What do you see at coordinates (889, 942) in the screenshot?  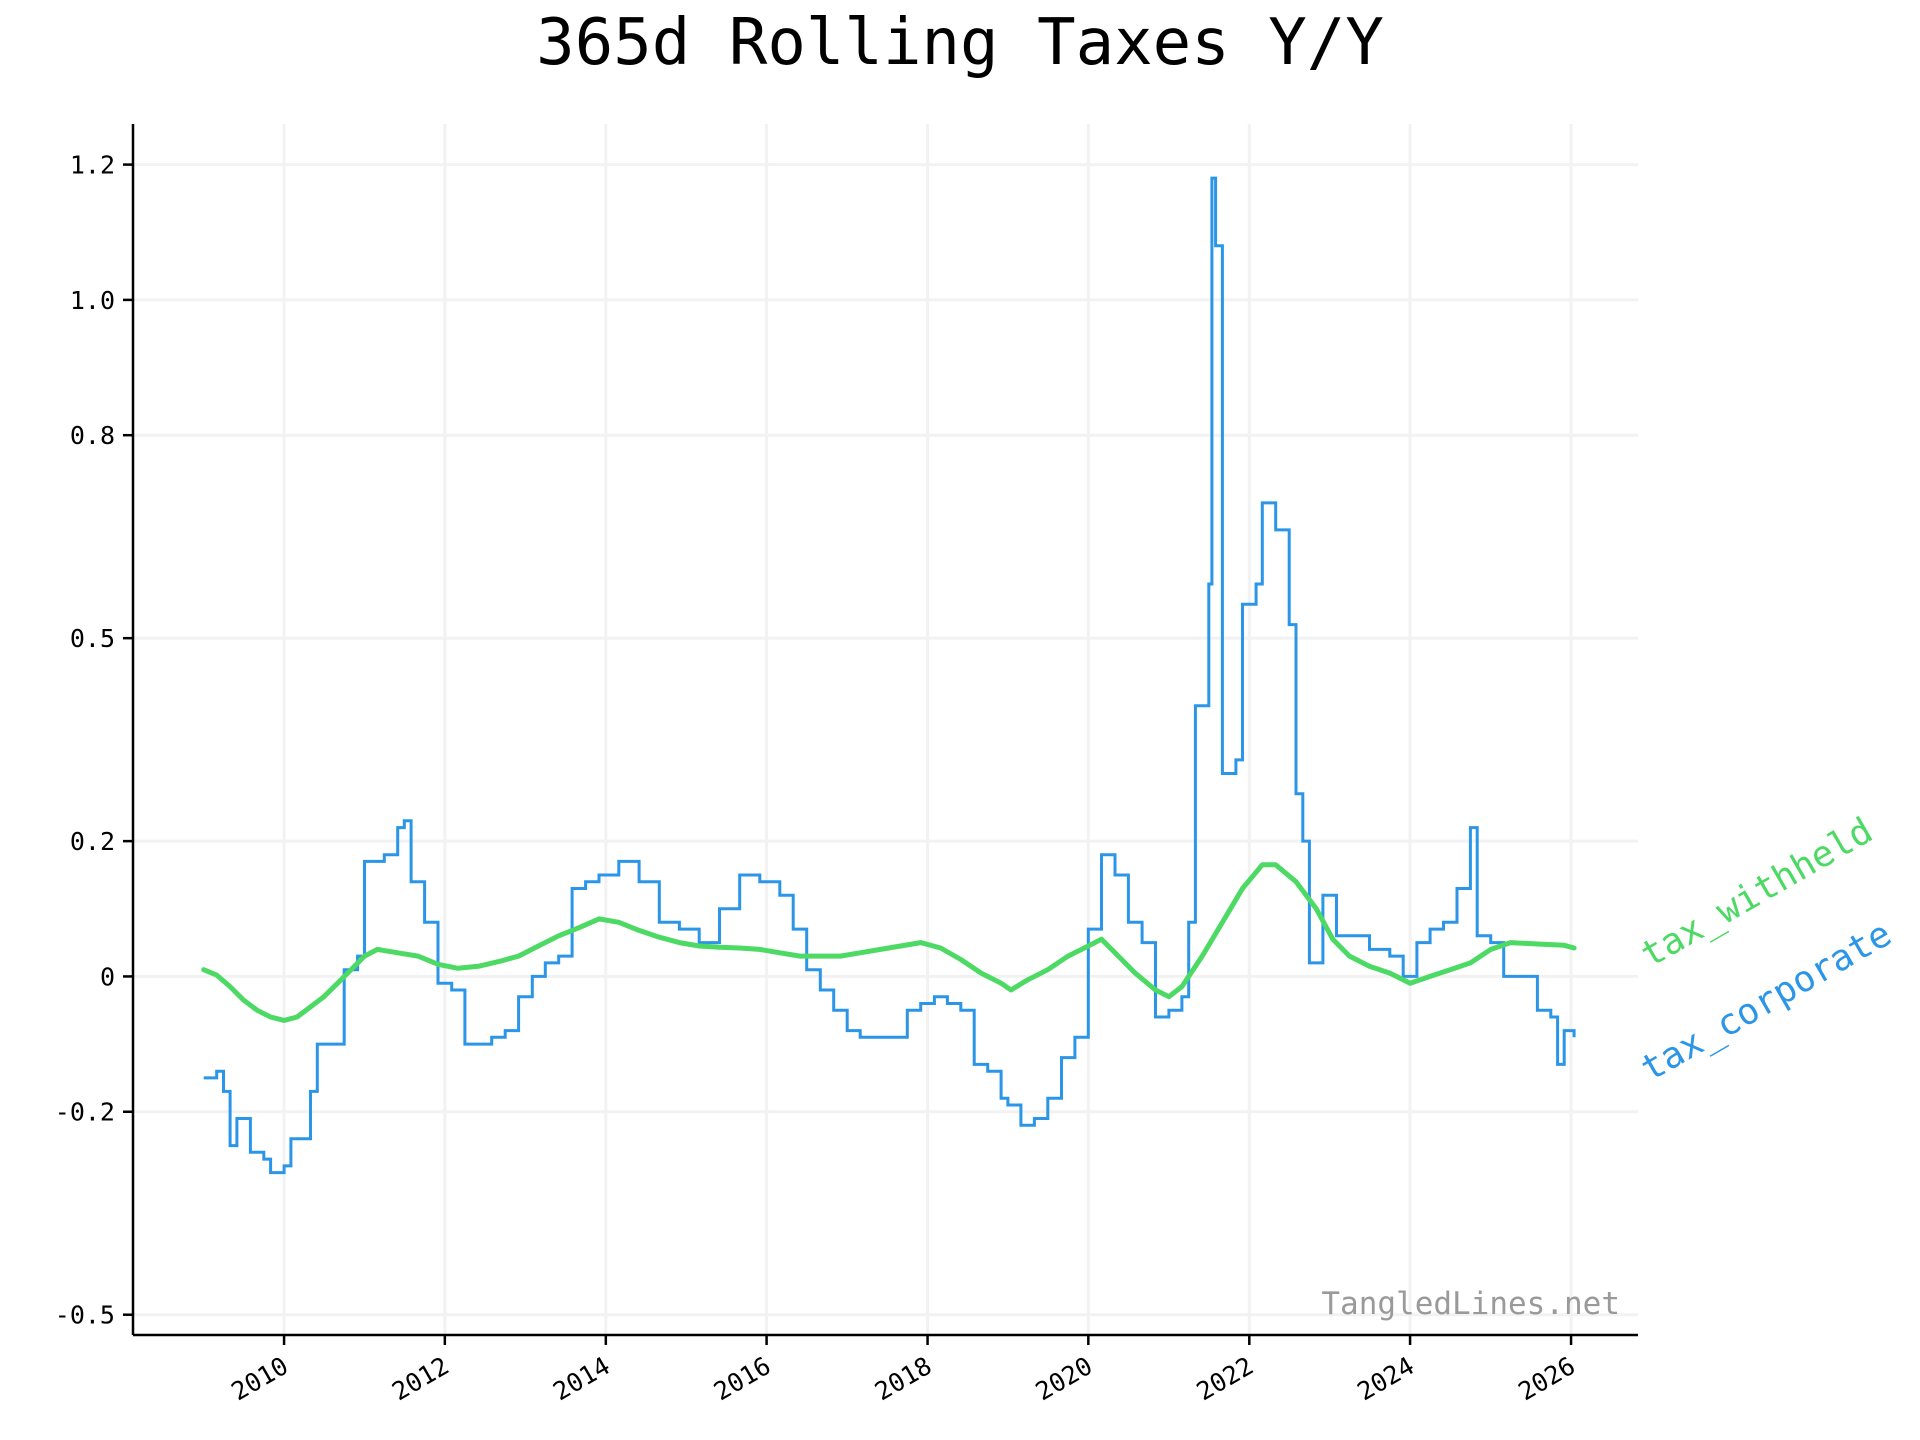 I see `series-line-tax-withheld` at bounding box center [889, 942].